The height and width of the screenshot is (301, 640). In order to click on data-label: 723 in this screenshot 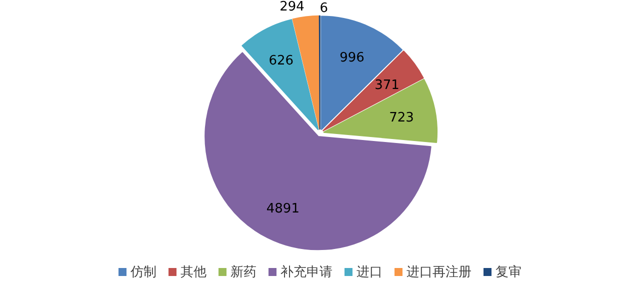, I will do `click(401, 118)`.